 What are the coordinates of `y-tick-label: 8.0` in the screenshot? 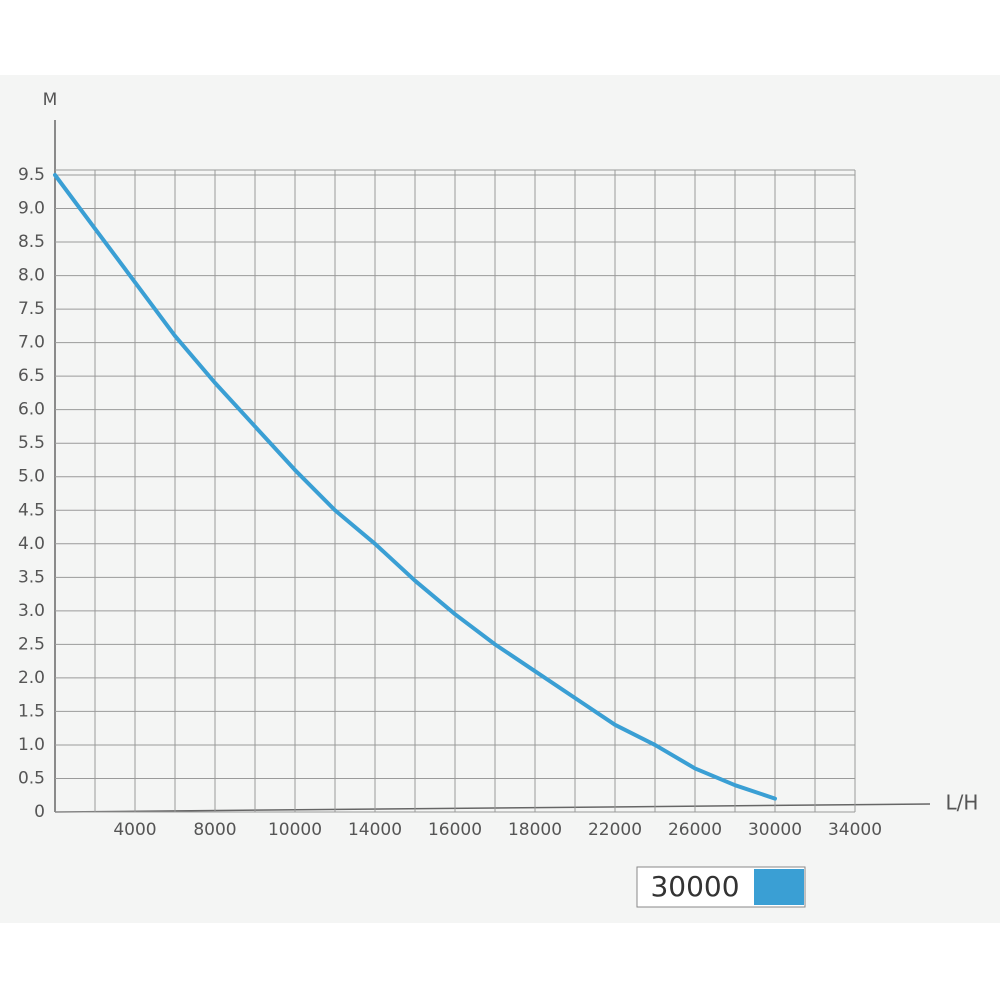 It's located at (31, 276).